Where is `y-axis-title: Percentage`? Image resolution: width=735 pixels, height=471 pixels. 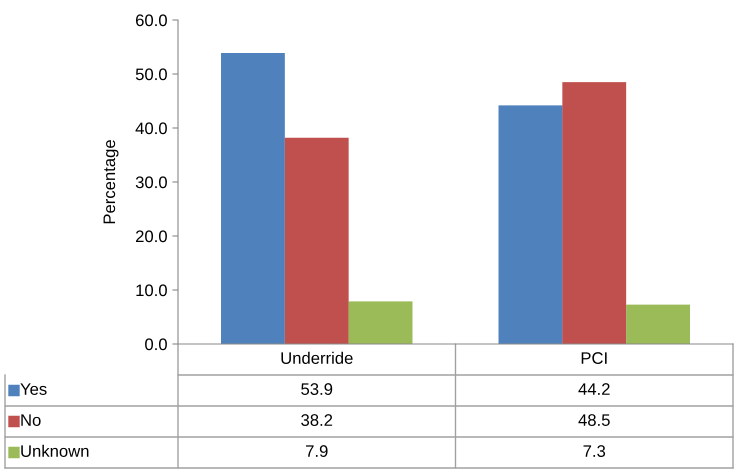
y-axis-title: Percentage is located at coordinates (111, 182).